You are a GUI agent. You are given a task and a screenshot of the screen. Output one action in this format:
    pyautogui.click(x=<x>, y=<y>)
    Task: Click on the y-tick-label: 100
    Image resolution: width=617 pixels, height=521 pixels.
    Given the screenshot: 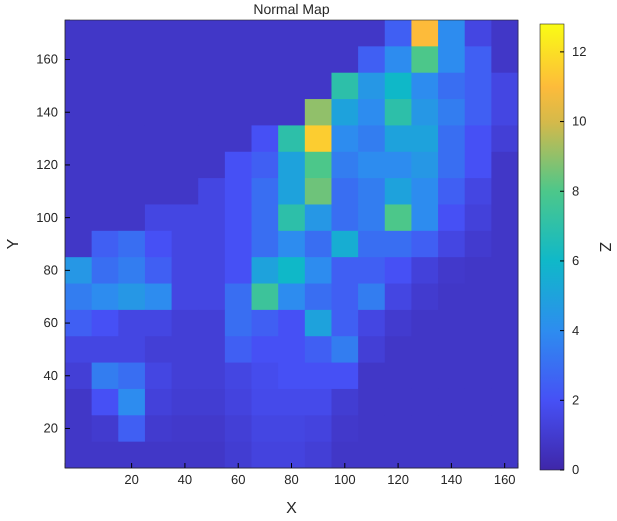 What is the action you would take?
    pyautogui.click(x=47, y=217)
    